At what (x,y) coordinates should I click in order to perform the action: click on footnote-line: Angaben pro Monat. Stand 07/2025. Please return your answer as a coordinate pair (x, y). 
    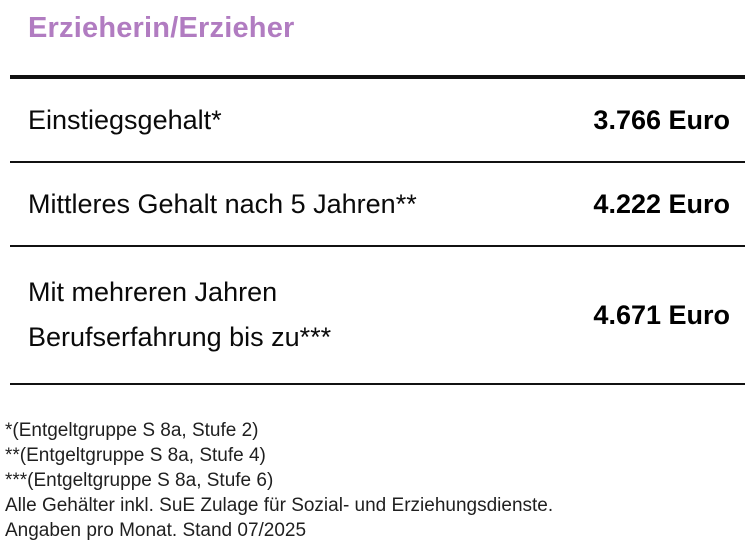
    Looking at the image, I should click on (156, 530).